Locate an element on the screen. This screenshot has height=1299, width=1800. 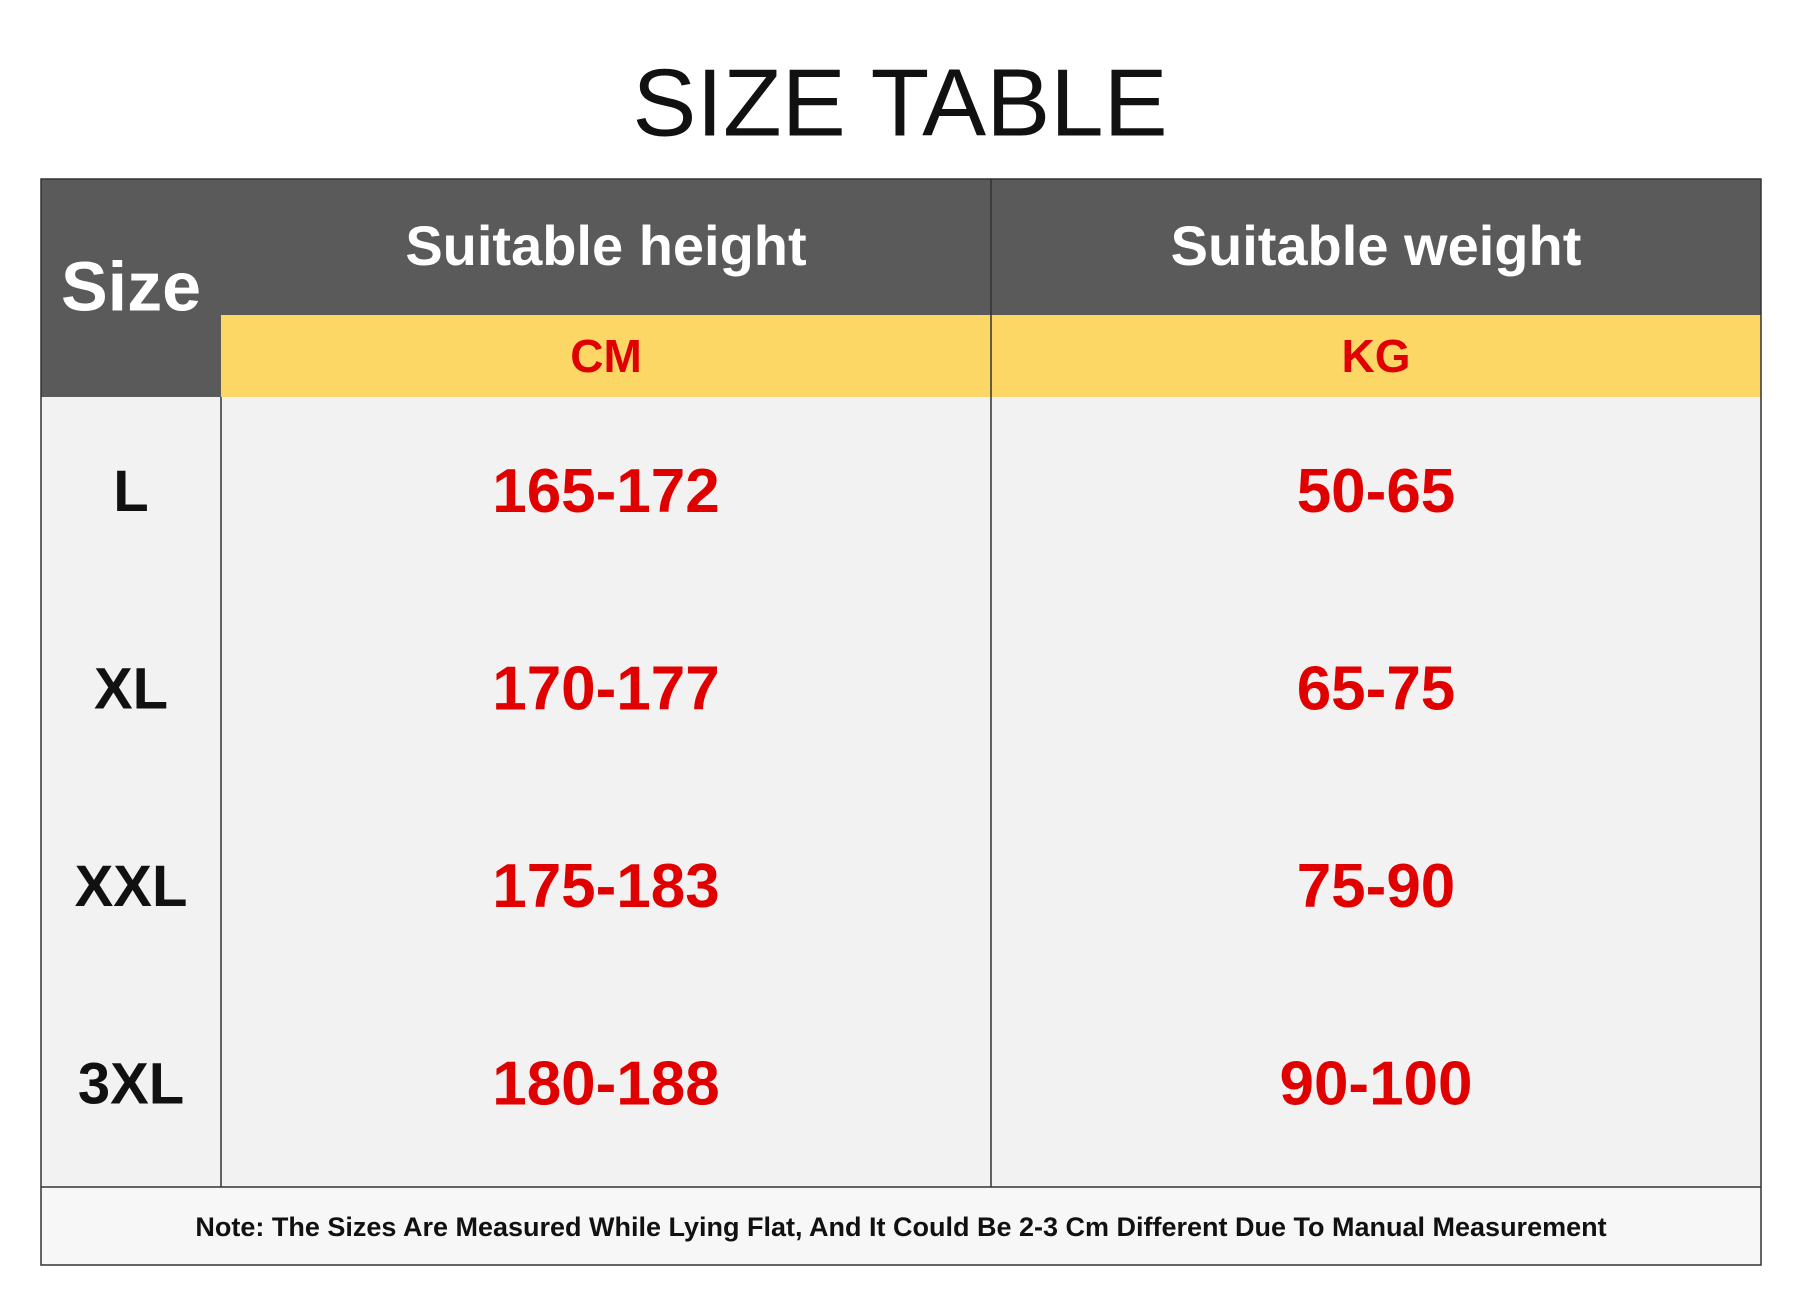
height-cell: 175-183 is located at coordinates (606, 886).